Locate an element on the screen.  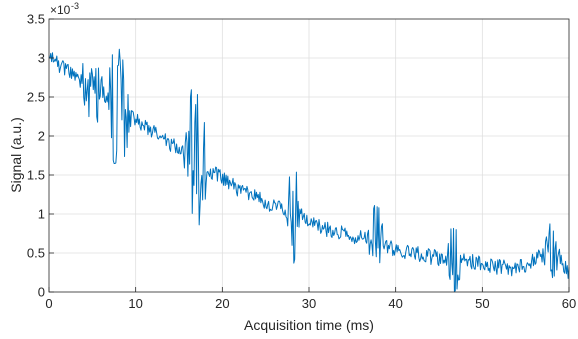
x-tick-label: 20 is located at coordinates (222, 303).